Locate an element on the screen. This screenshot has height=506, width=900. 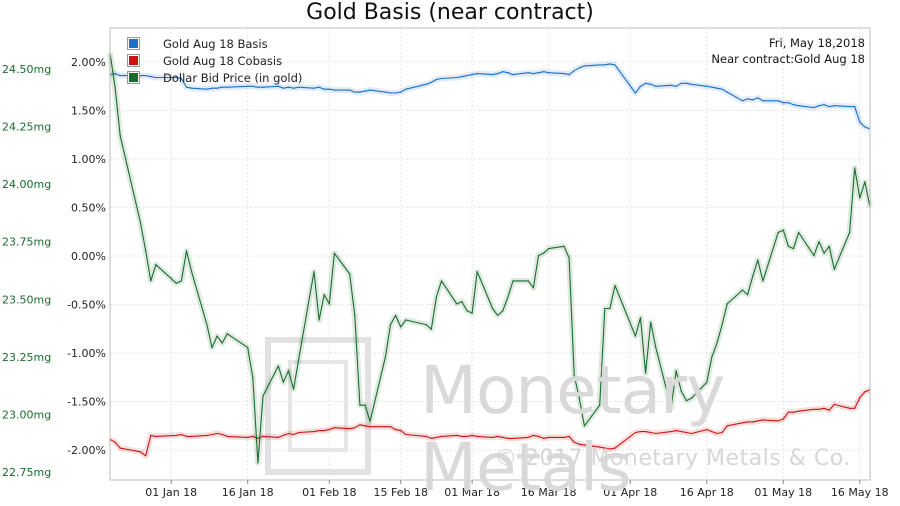
left-axis-tick-label: 22.75mg is located at coordinates (26, 472).